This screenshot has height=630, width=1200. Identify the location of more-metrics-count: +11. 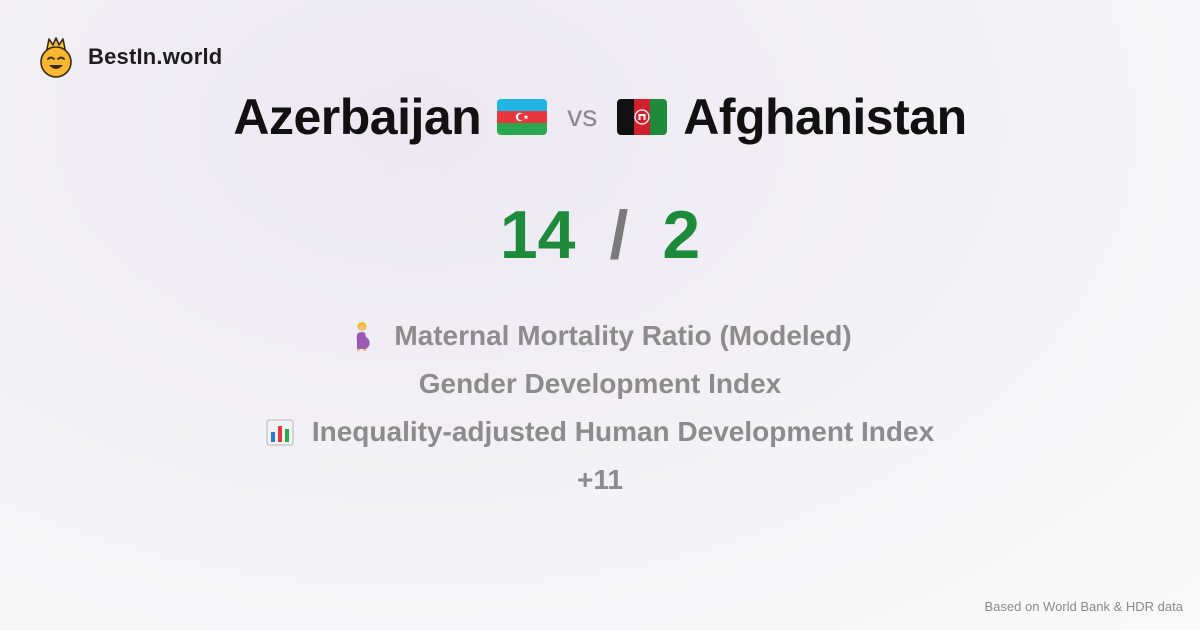
(600, 479).